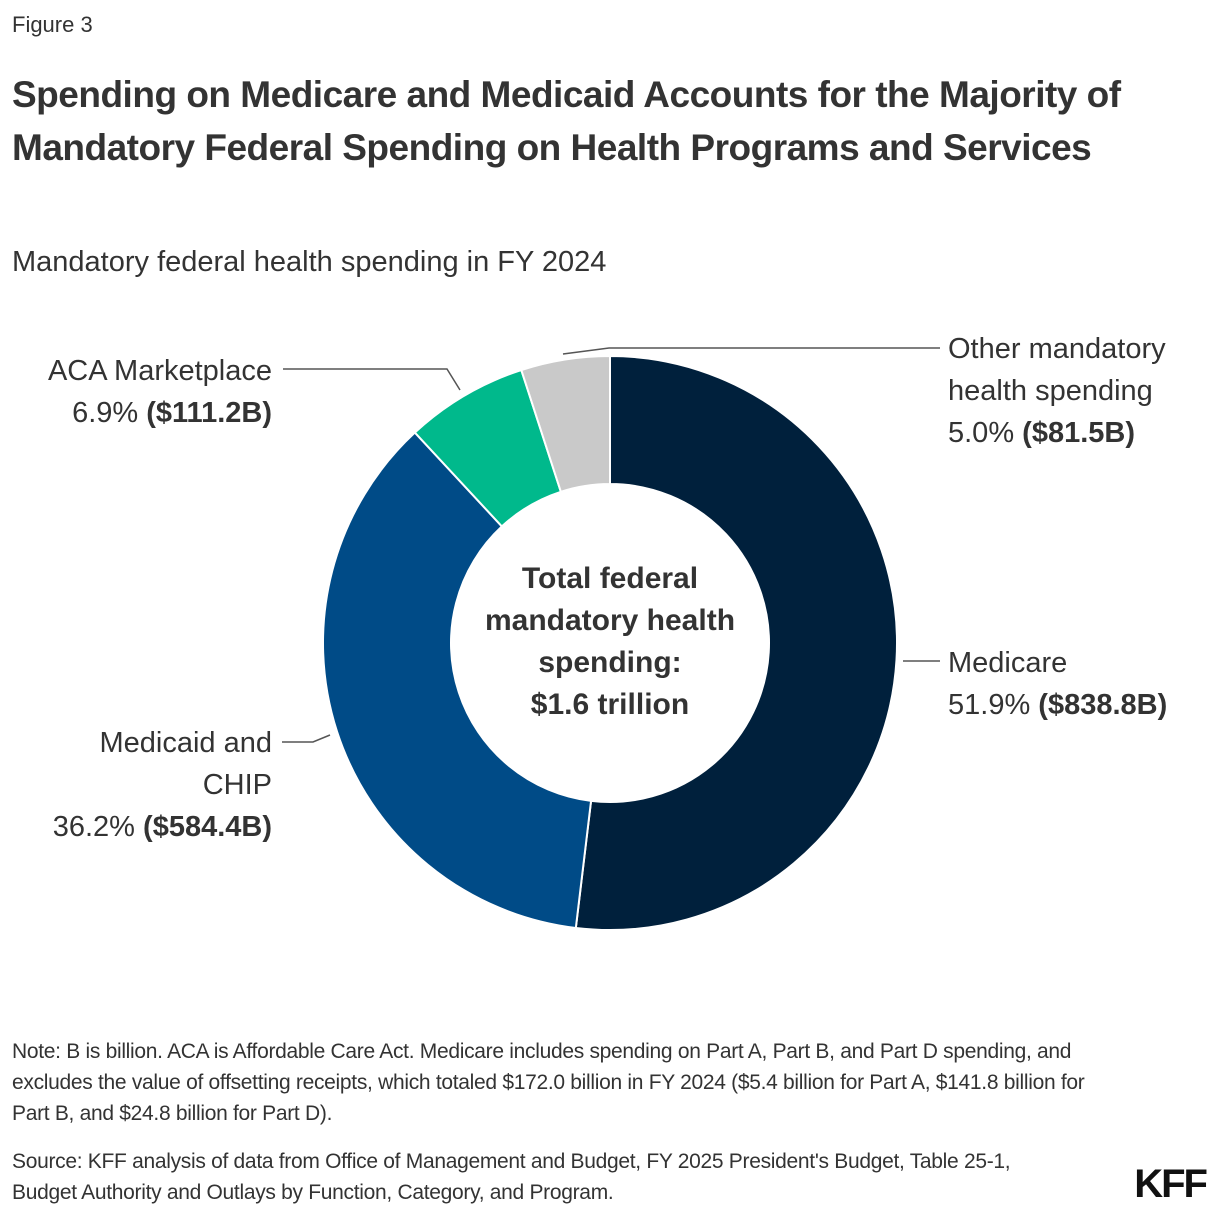  What do you see at coordinates (237, 785) in the screenshot?
I see `label-medicaid-name-2: CHIP` at bounding box center [237, 785].